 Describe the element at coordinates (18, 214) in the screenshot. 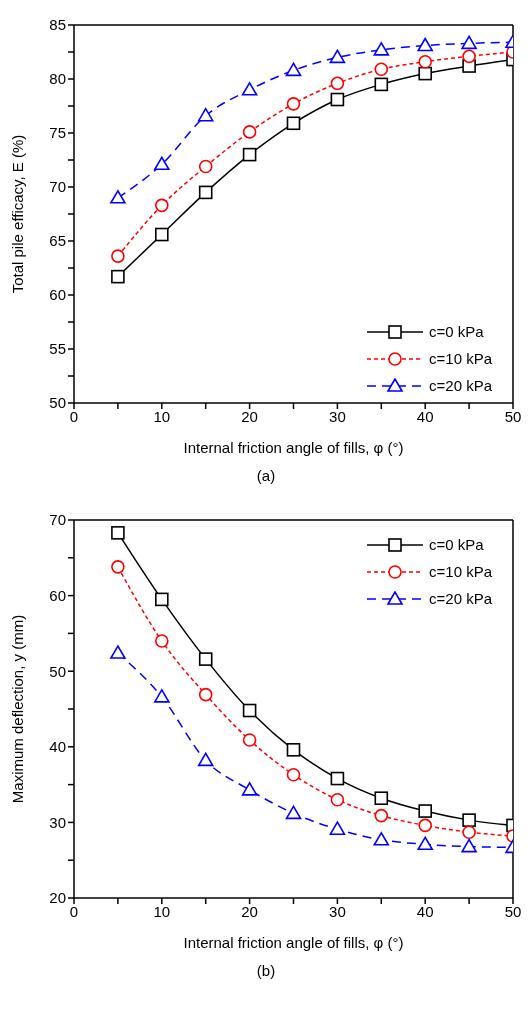

I see `y-axis-title: Total pile efficacy, E (%)` at that location.